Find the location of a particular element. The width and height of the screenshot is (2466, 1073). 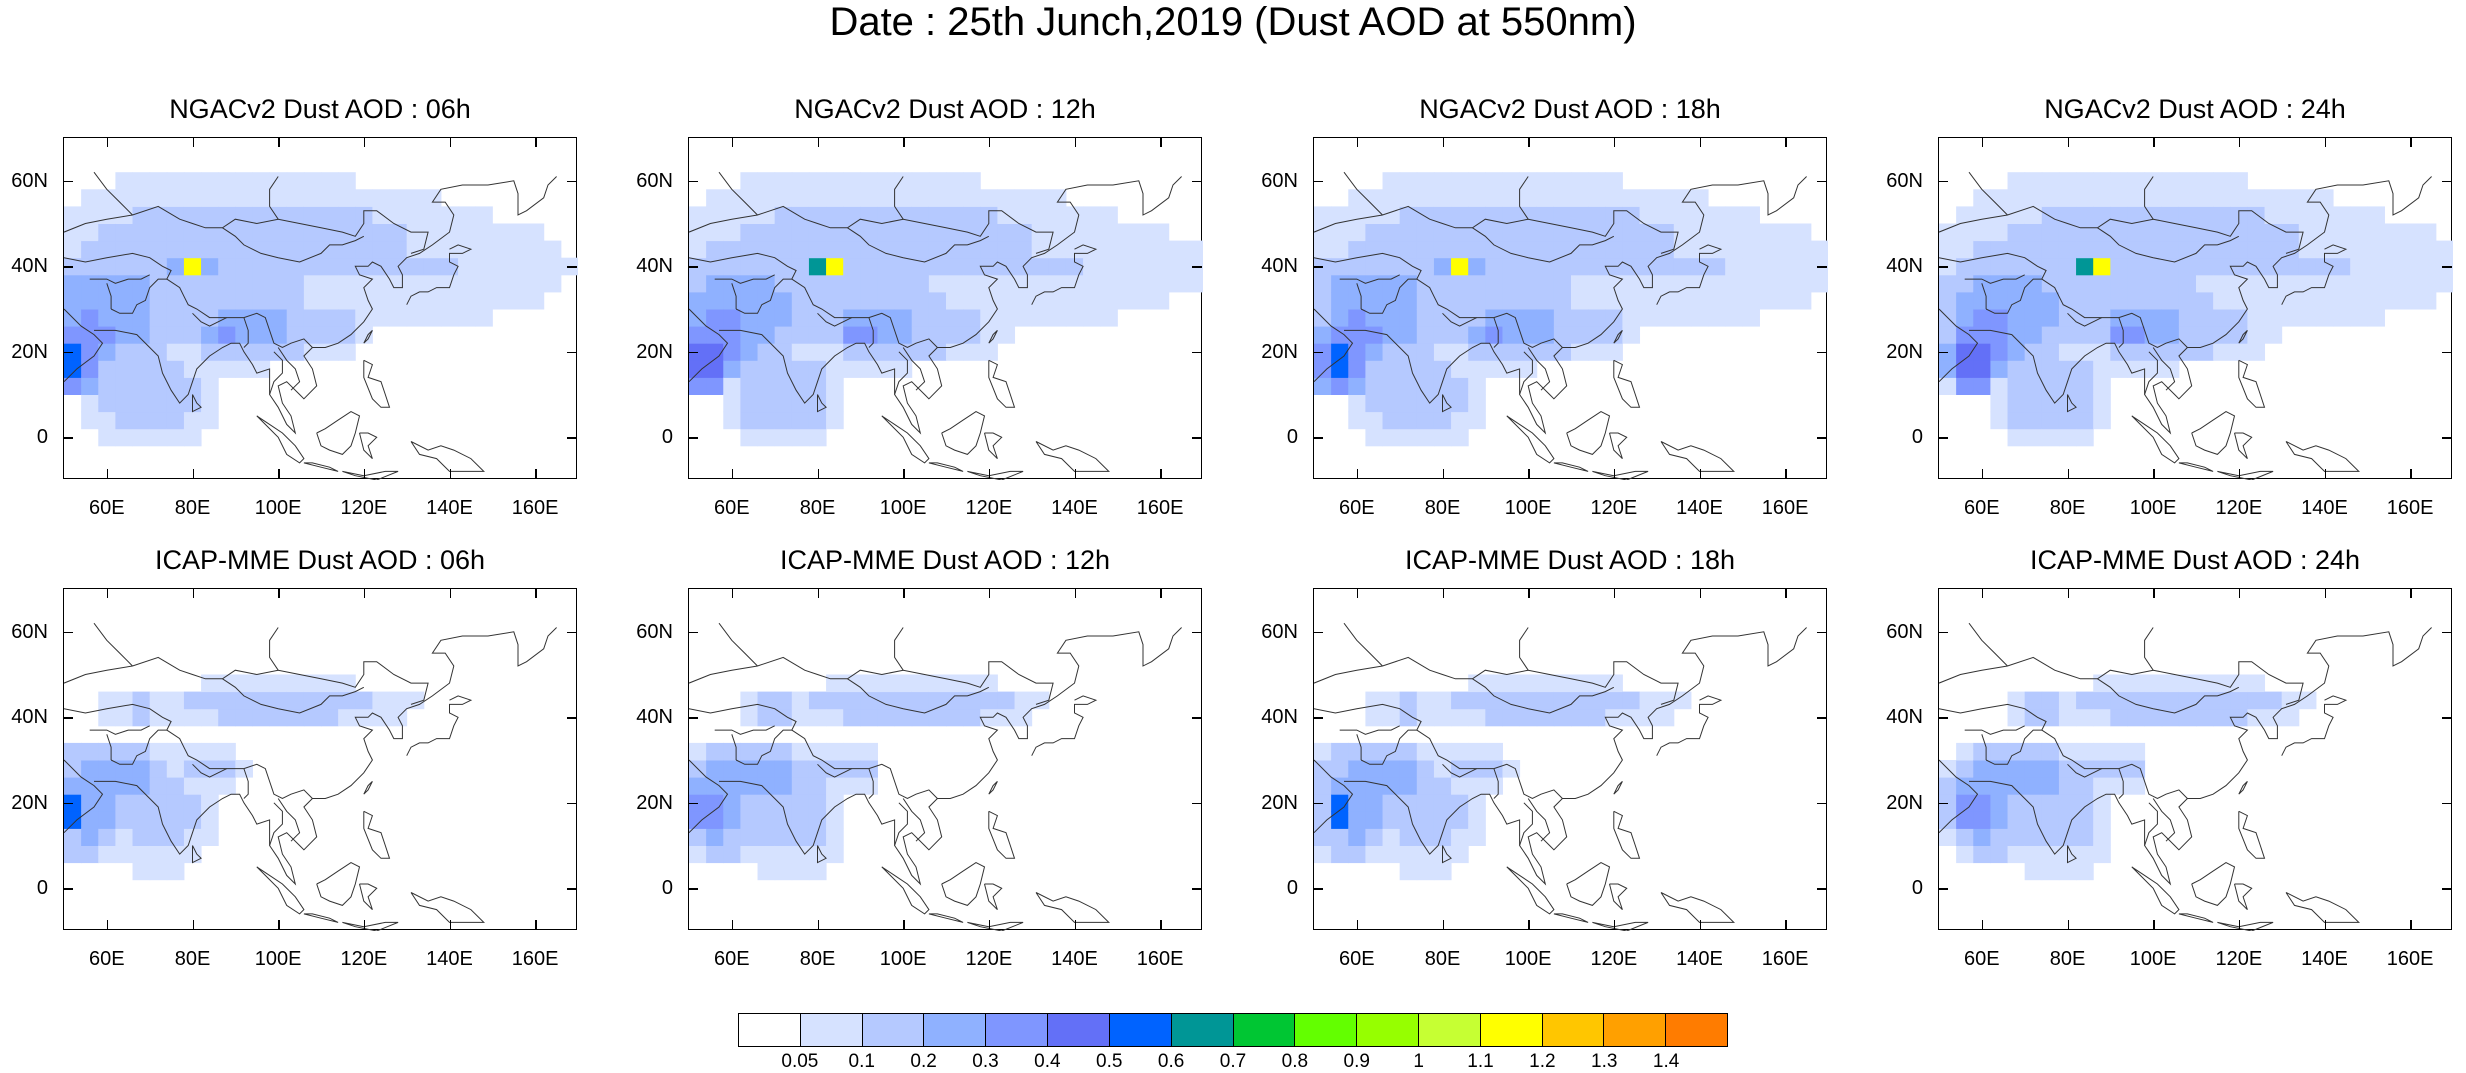

lon-tick-label: 60E is located at coordinates (732, 508).